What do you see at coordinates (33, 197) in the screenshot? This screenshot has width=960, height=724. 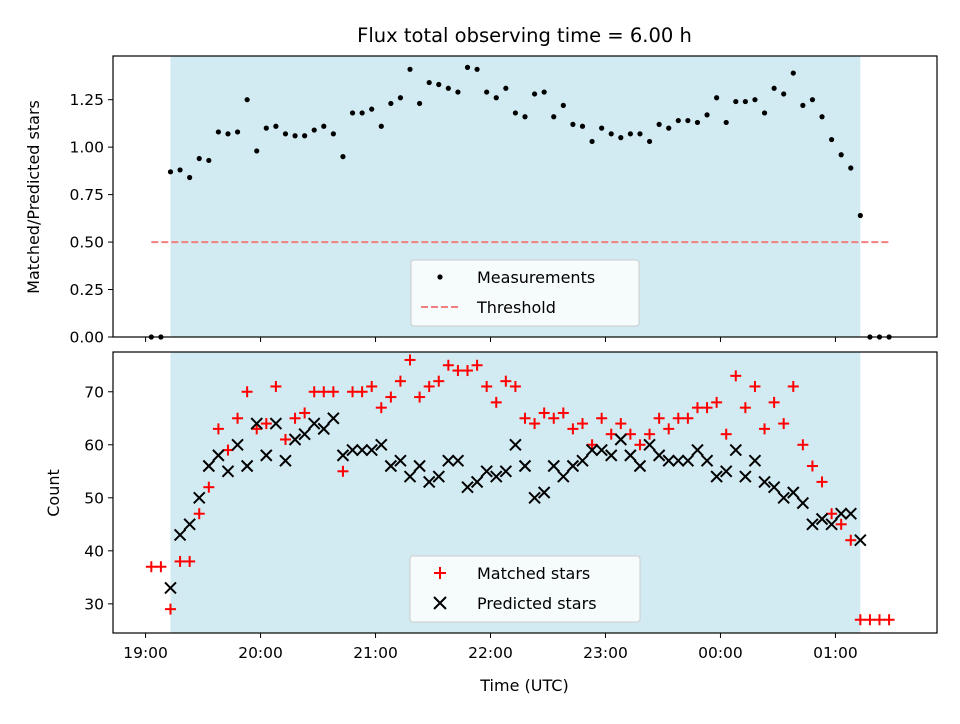 I see `top-y-axis-label: Matched/Predicted stars` at bounding box center [33, 197].